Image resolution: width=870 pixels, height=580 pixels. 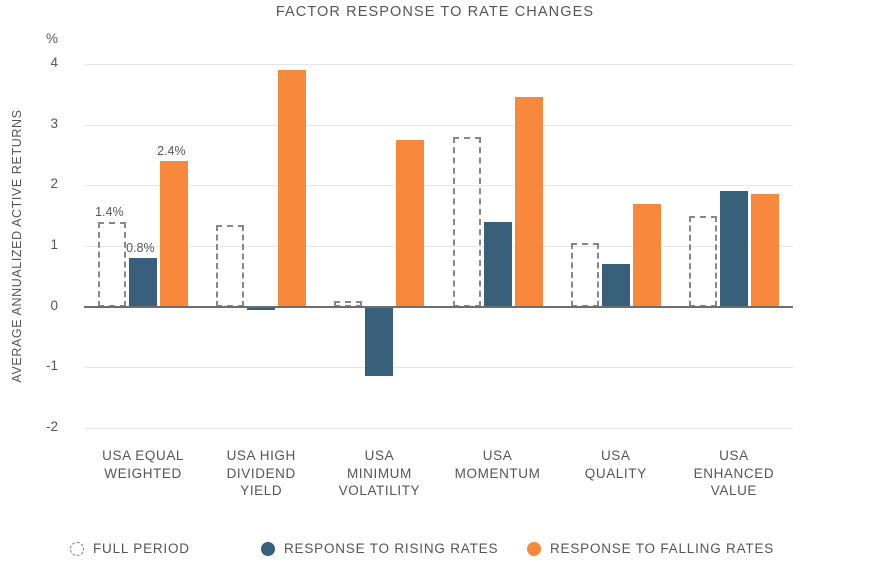 I want to click on bar-value-label: 2.4%, so click(x=171, y=151).